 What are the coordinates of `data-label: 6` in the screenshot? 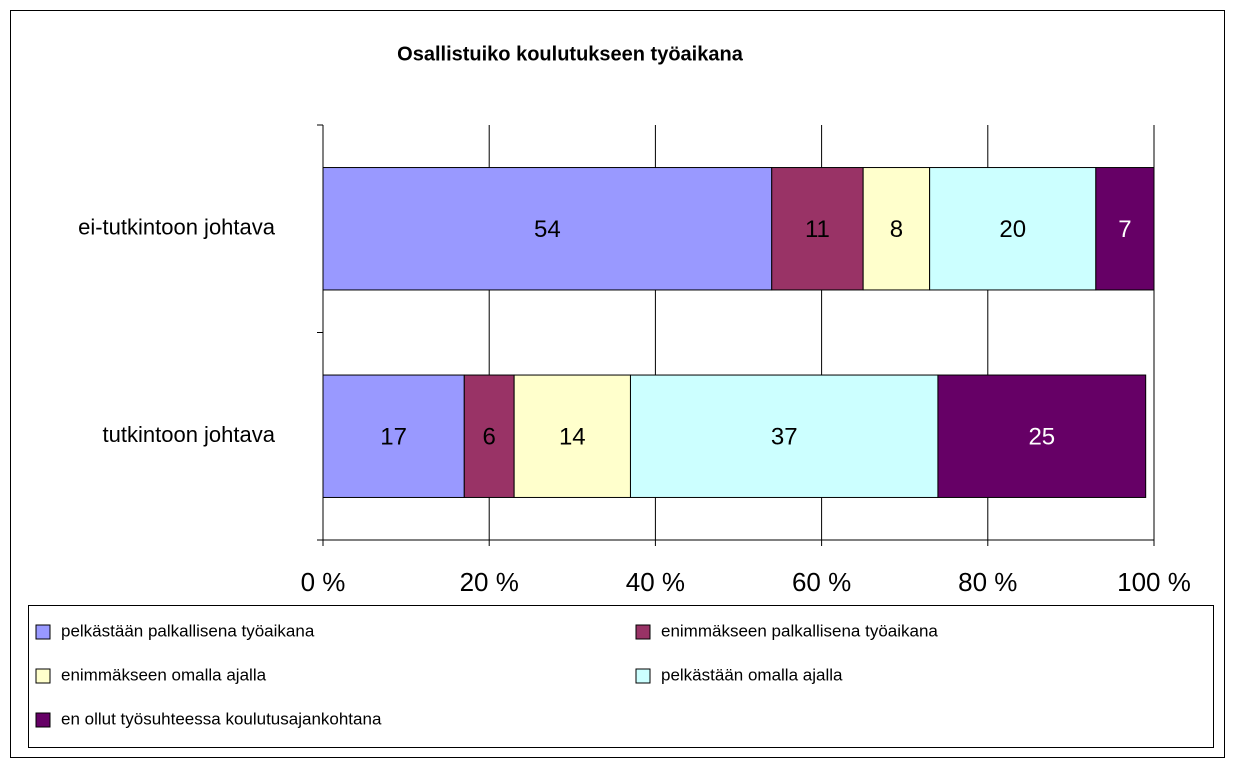 It's located at (489, 437).